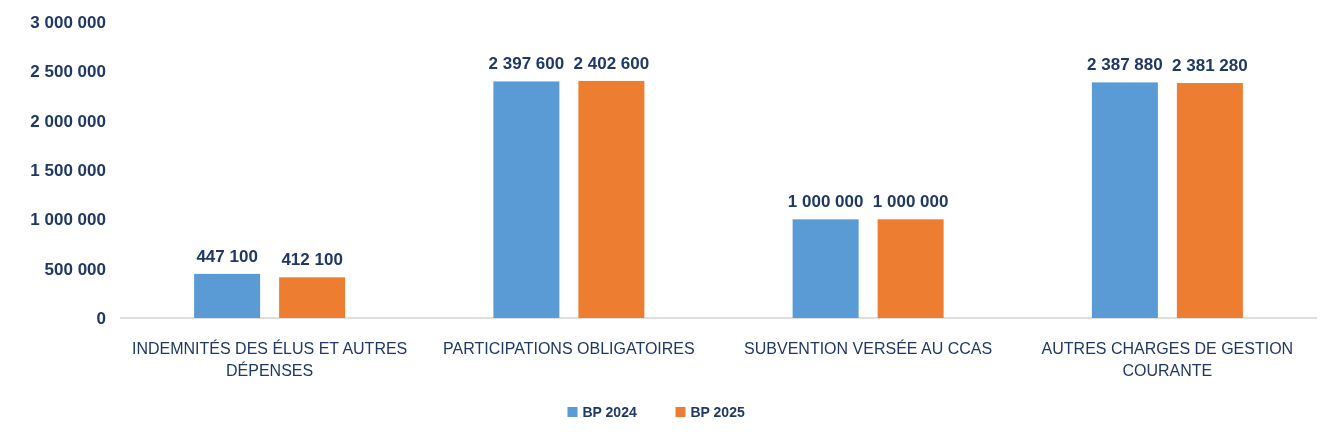 Image resolution: width=1325 pixels, height=434 pixels. Describe the element at coordinates (868, 348) in the screenshot. I see `x-tick-label: SUBVENTION VERSÉE AU CCAS` at that location.